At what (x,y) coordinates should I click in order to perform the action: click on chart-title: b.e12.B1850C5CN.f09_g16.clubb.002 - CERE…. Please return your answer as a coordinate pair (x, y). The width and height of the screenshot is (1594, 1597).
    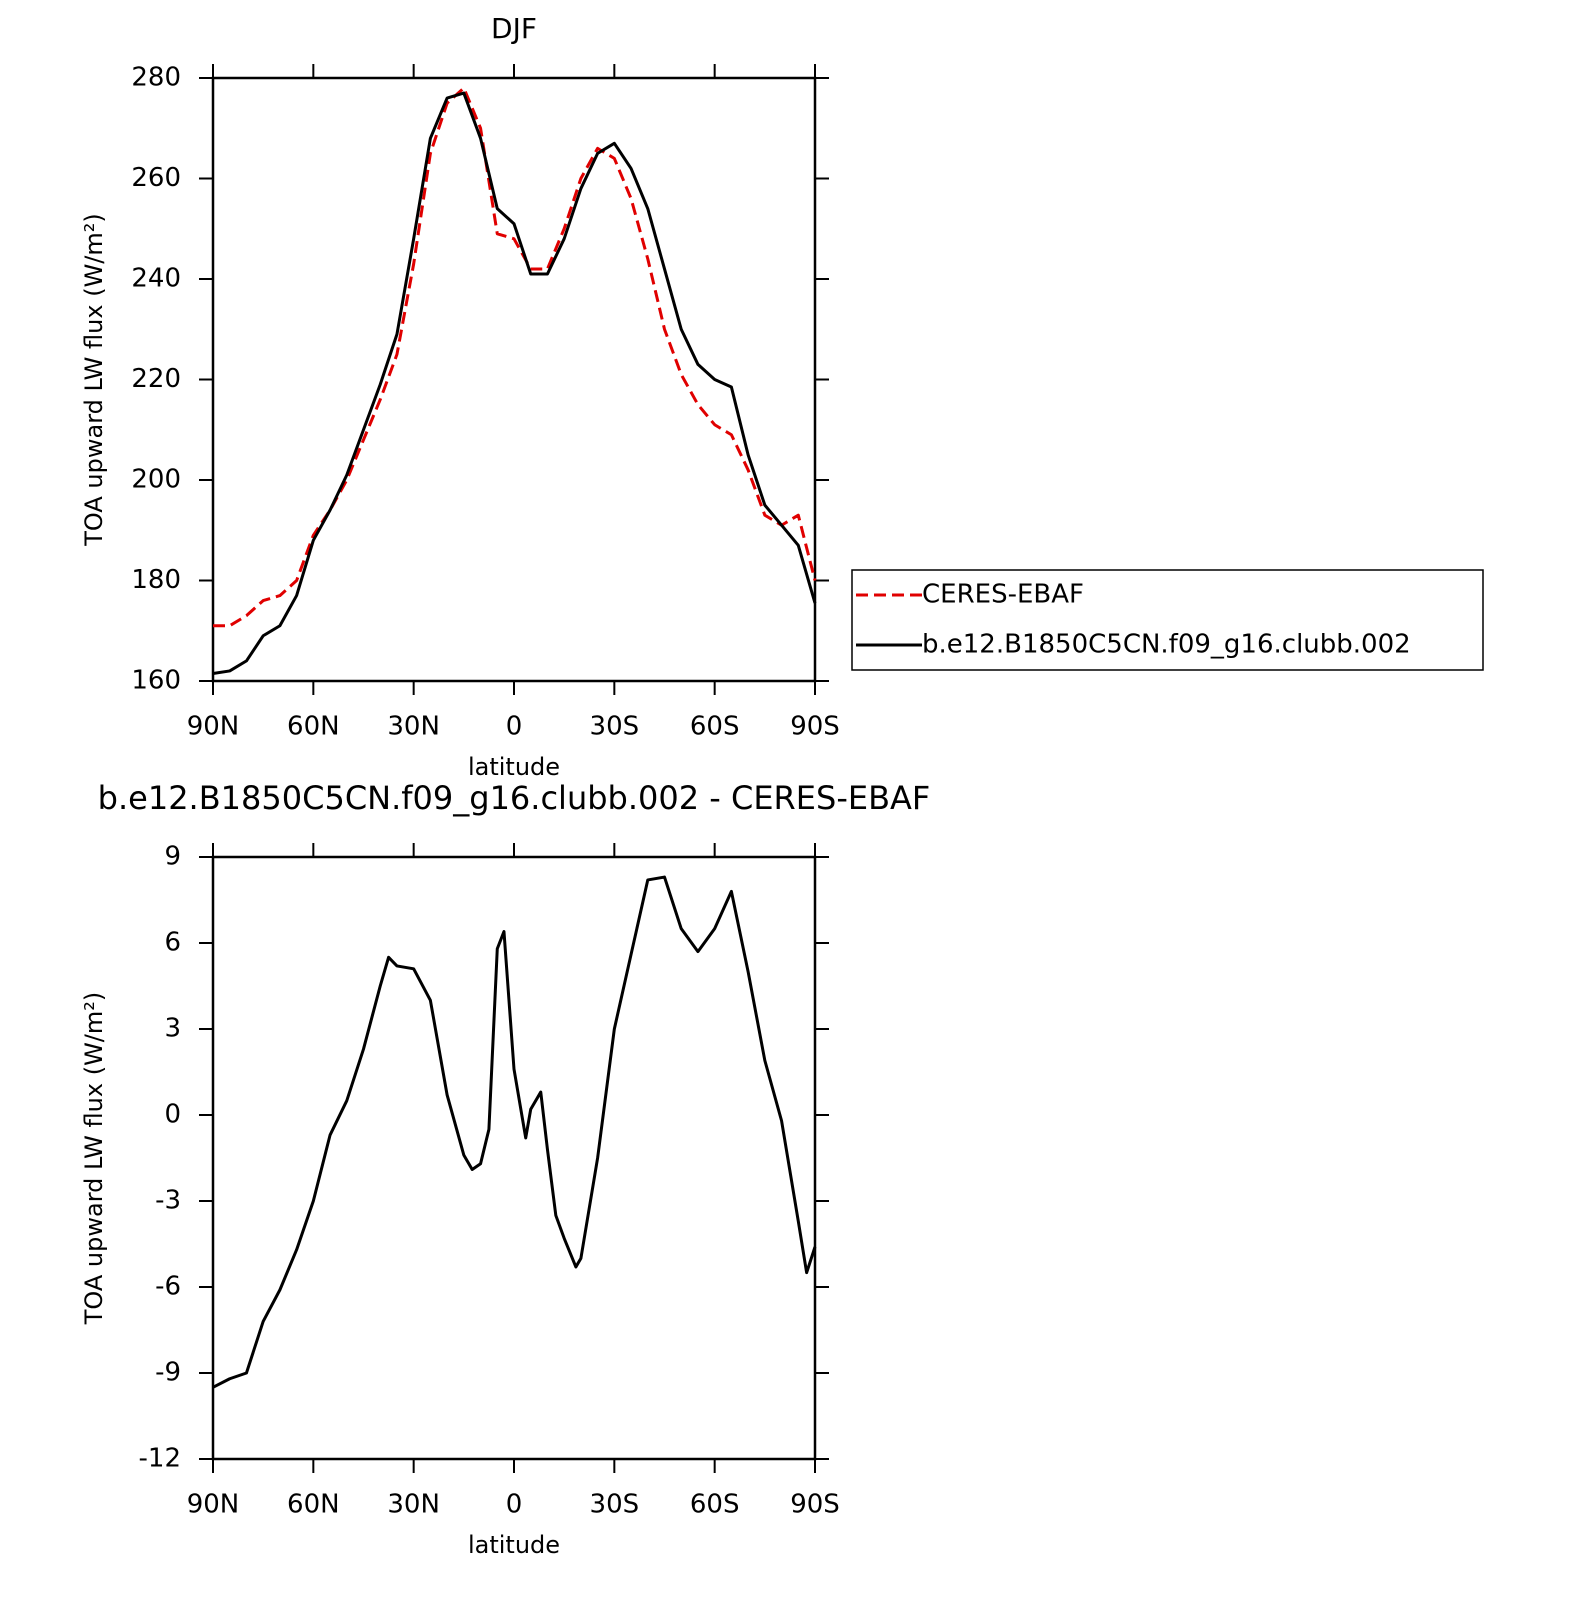
    Looking at the image, I should click on (514, 798).